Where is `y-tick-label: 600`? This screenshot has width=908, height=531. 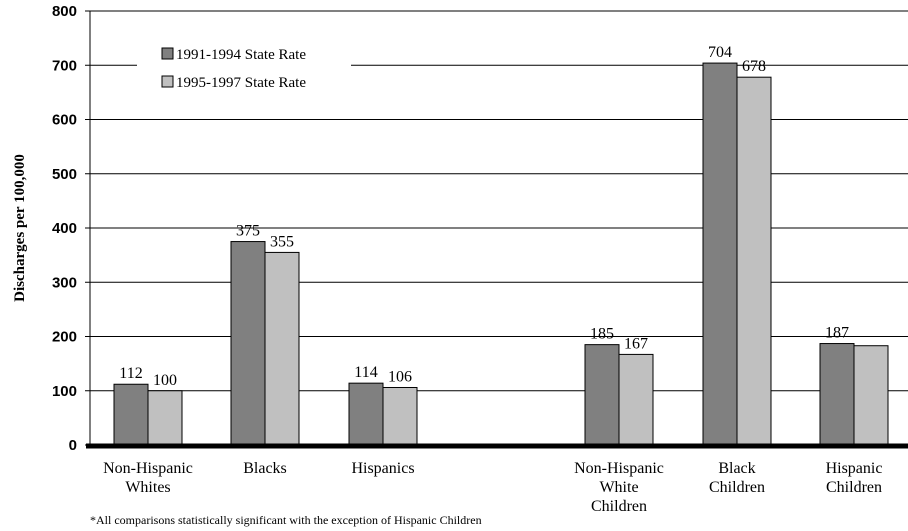
y-tick-label: 600 is located at coordinates (64, 120).